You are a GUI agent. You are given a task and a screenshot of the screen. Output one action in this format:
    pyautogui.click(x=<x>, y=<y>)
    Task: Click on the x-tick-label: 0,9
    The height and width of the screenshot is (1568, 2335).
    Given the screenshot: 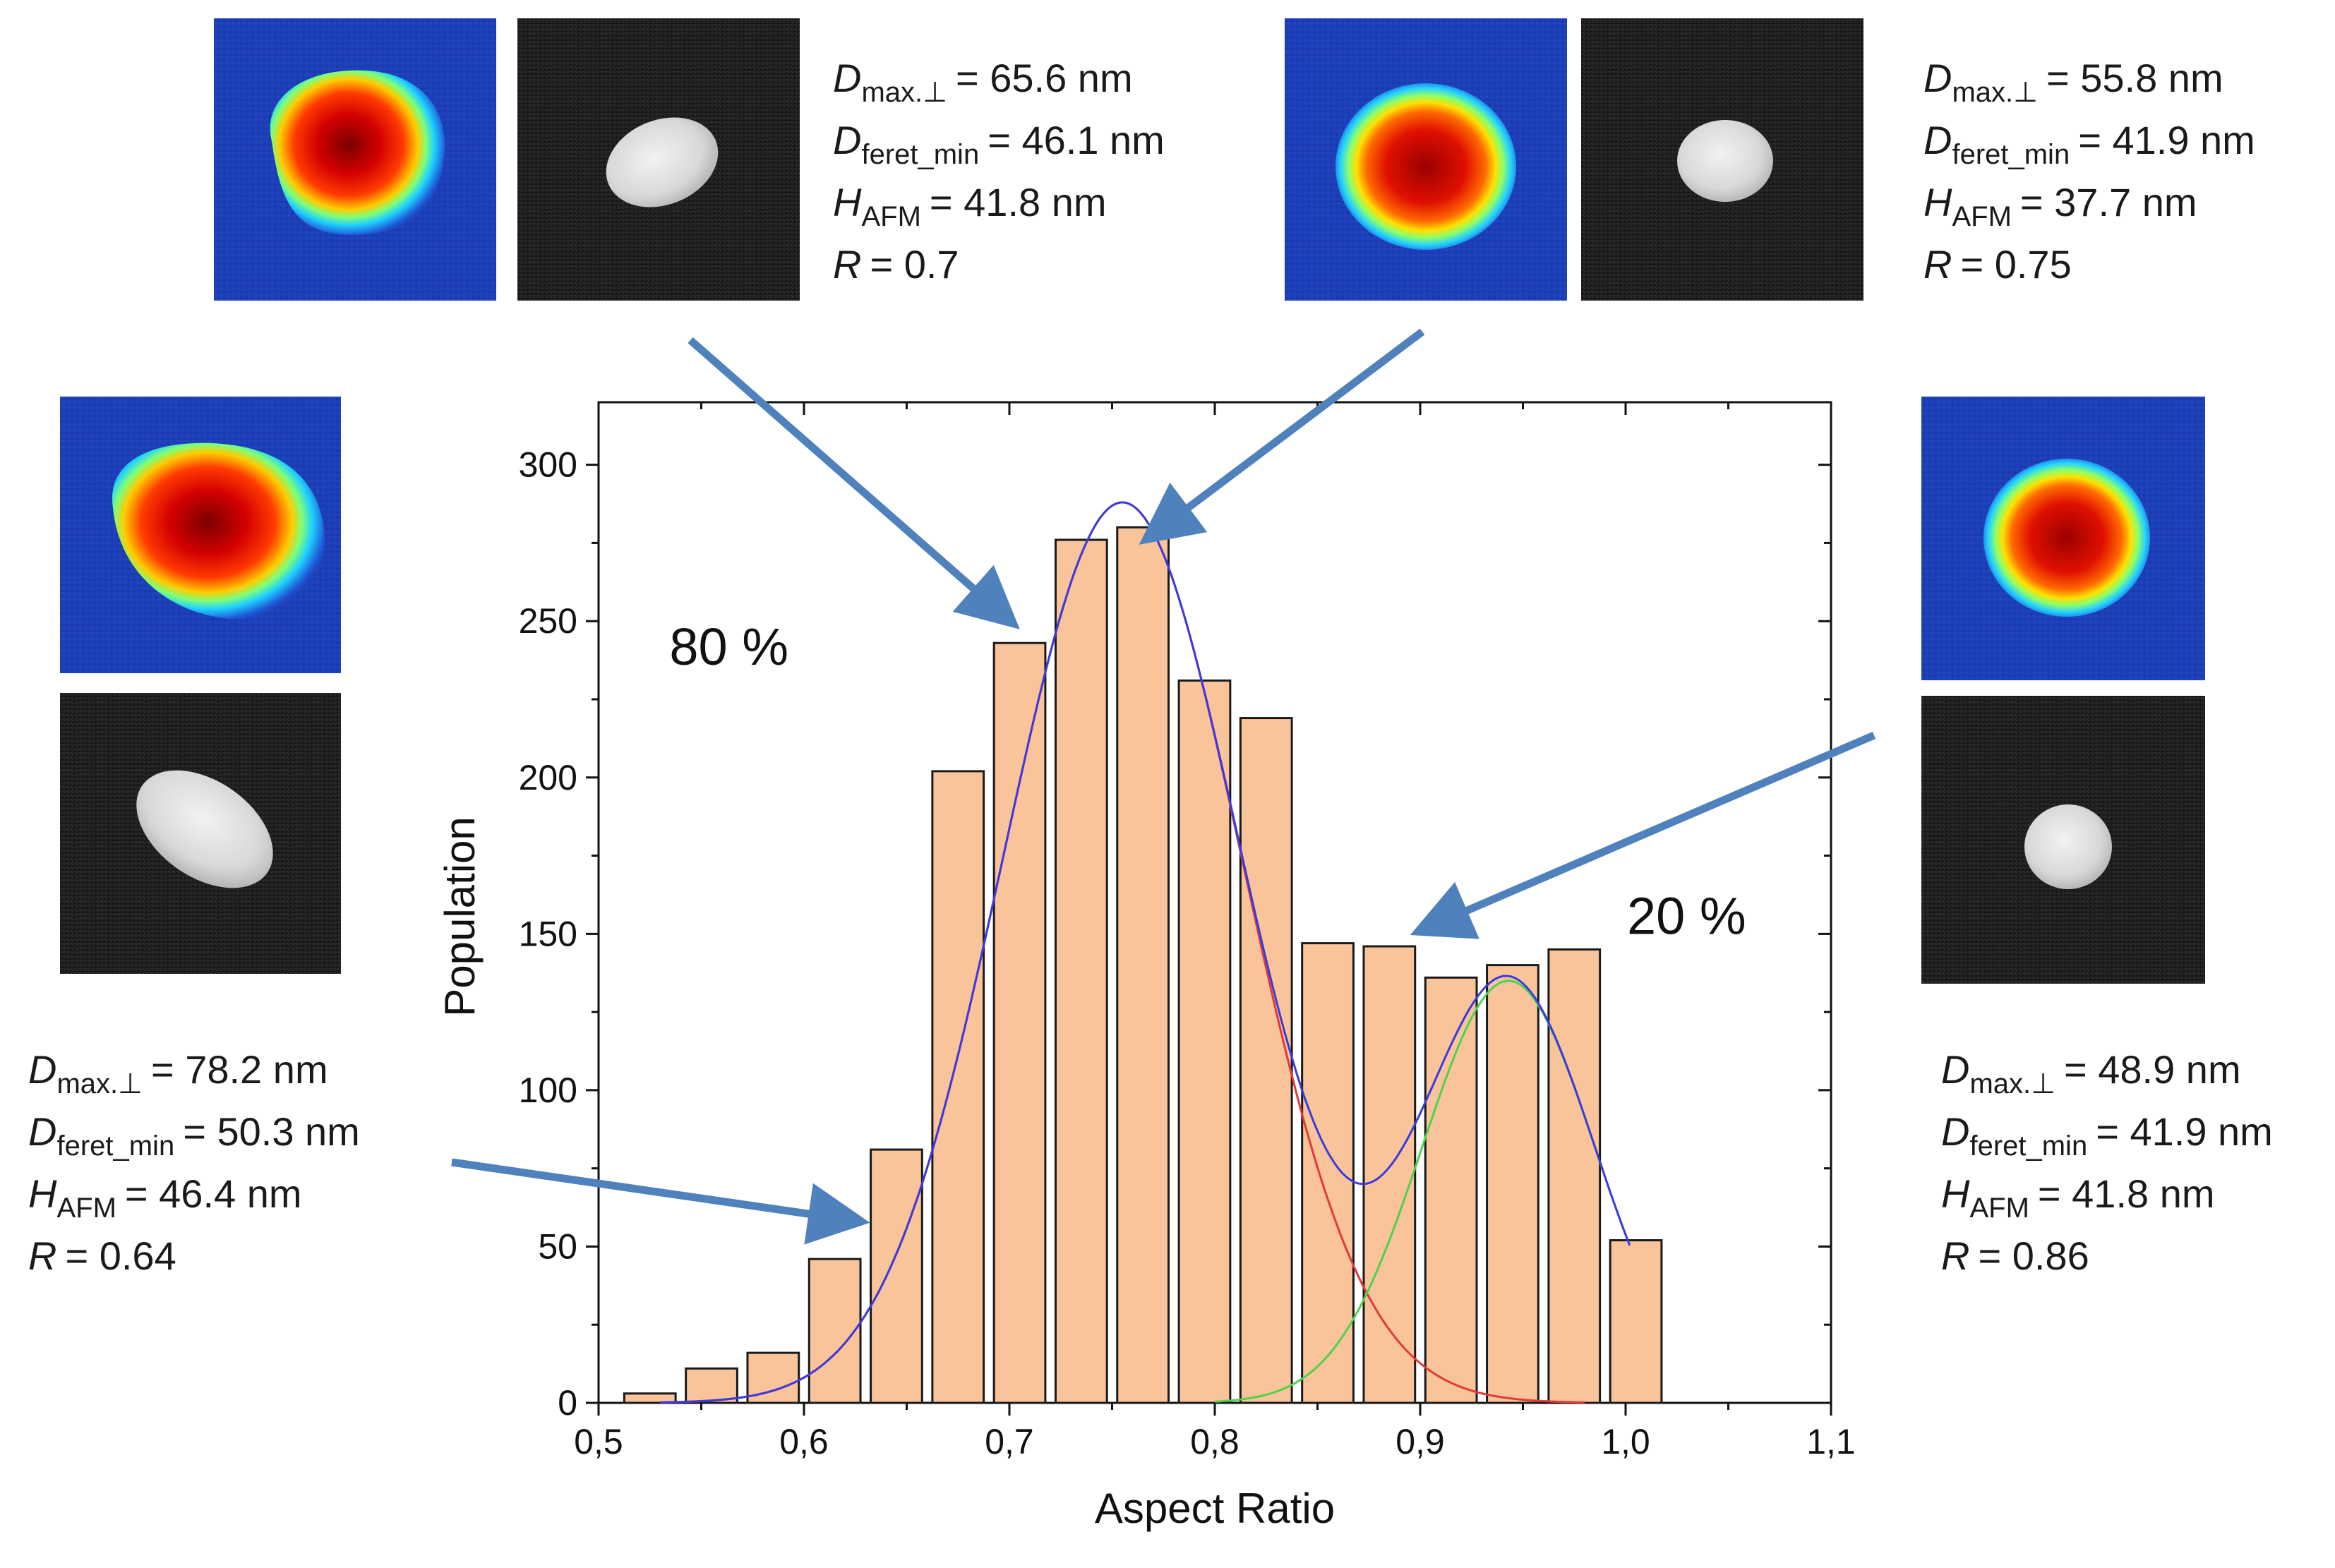 What is the action you would take?
    pyautogui.click(x=1420, y=1441)
    